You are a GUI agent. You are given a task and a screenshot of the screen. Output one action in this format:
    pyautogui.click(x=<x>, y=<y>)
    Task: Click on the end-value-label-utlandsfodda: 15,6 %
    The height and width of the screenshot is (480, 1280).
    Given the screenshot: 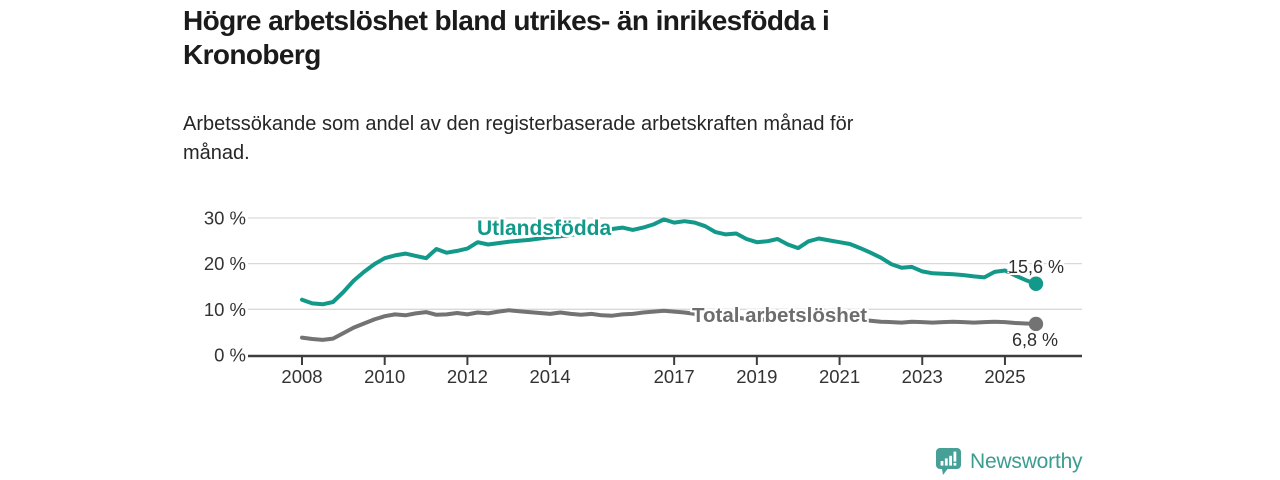 What is the action you would take?
    pyautogui.click(x=1036, y=267)
    